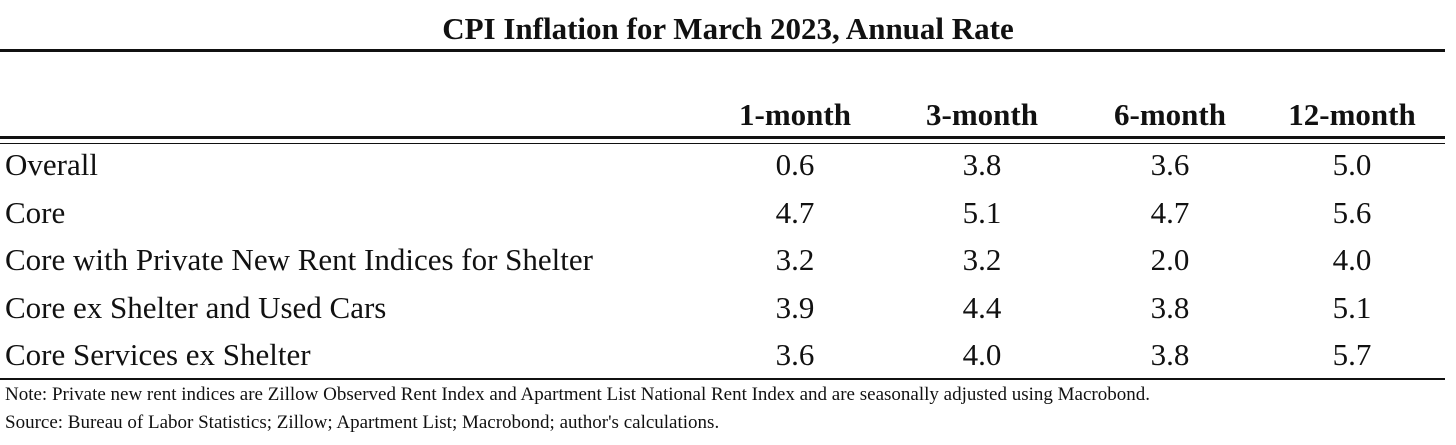  I want to click on table-cell-12-month: 4.0, so click(1352, 259).